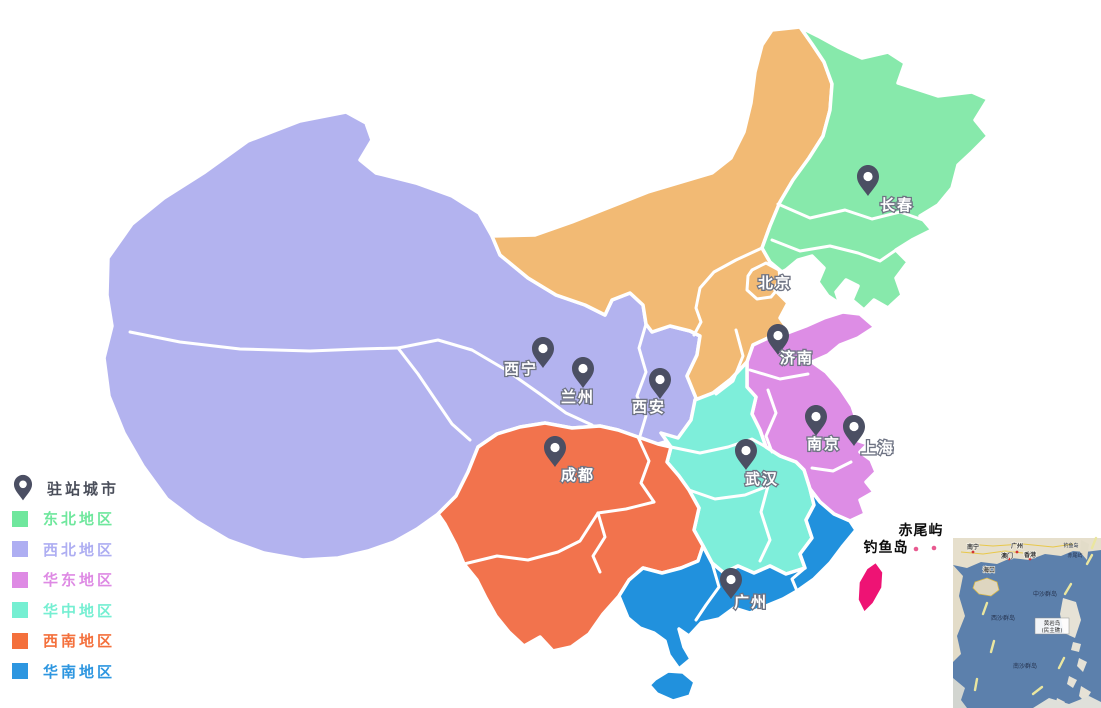  What do you see at coordinates (1003, 618) in the screenshot?
I see `inset-label-西沙群岛: 西沙群岛` at bounding box center [1003, 618].